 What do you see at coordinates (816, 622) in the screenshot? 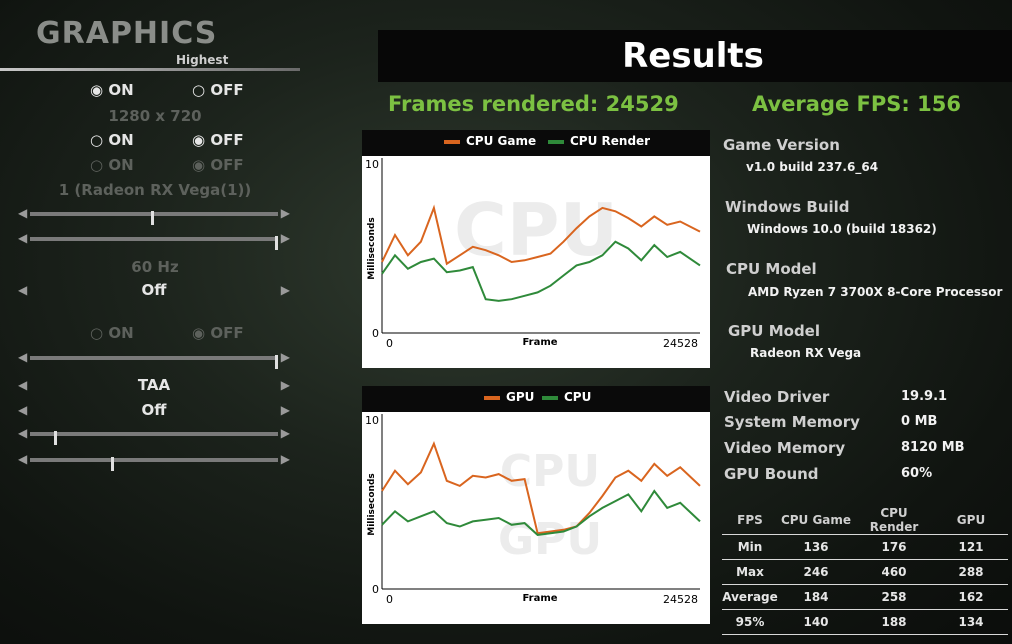
I see `table-cell: 140` at bounding box center [816, 622].